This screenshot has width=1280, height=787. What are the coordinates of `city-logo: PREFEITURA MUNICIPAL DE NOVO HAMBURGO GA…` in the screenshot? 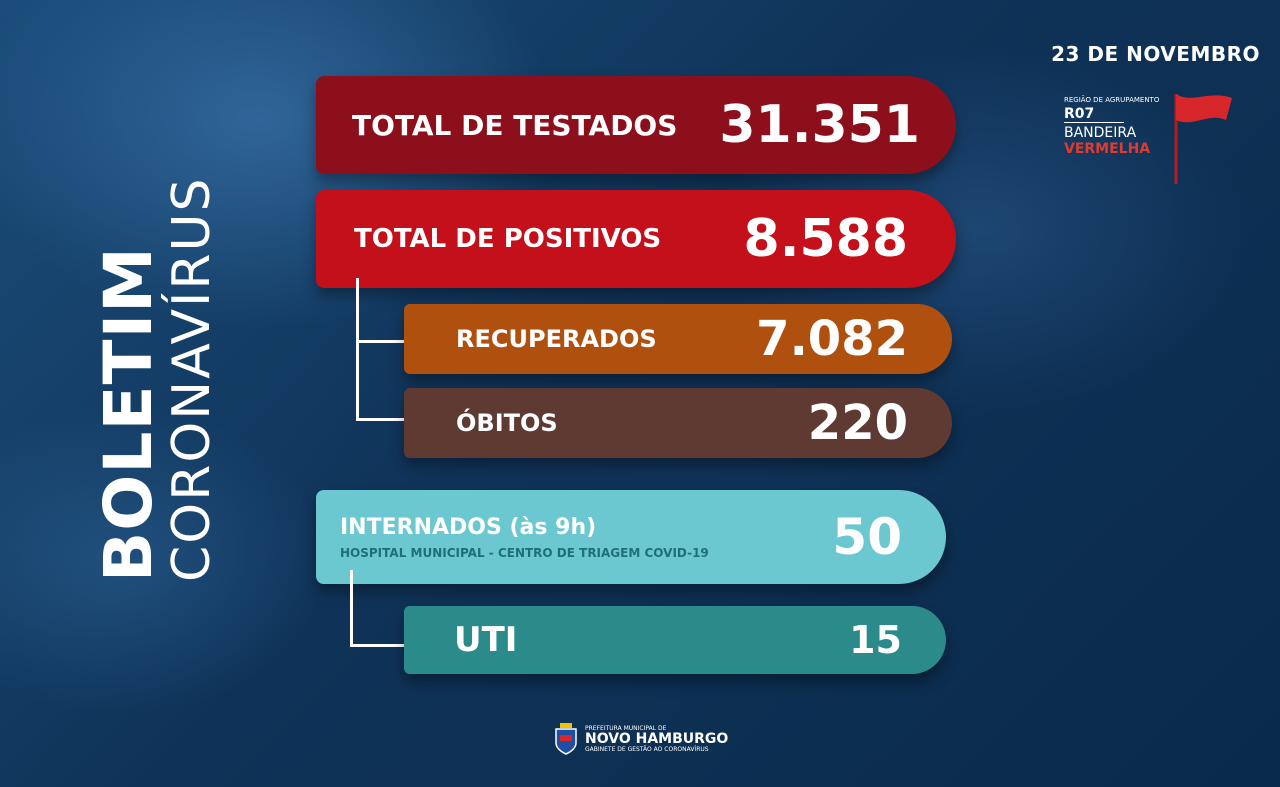 It's located at (641, 739).